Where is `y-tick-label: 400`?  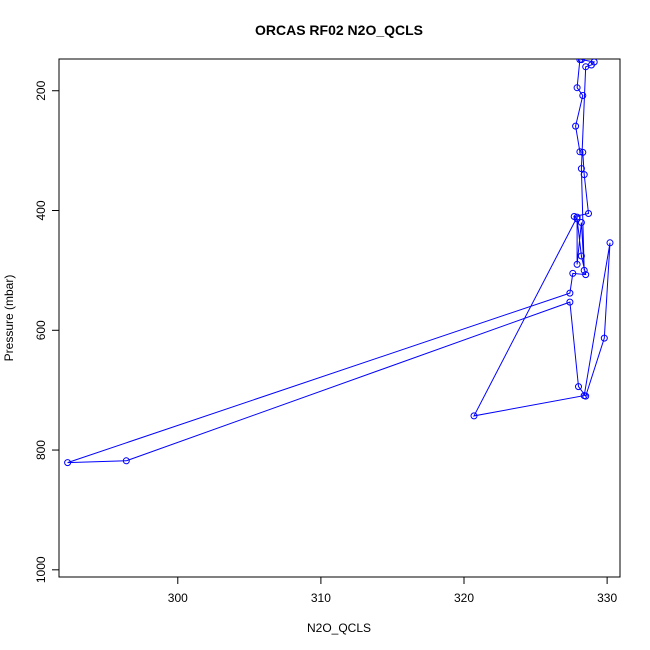
y-tick-label: 400 is located at coordinates (41, 210).